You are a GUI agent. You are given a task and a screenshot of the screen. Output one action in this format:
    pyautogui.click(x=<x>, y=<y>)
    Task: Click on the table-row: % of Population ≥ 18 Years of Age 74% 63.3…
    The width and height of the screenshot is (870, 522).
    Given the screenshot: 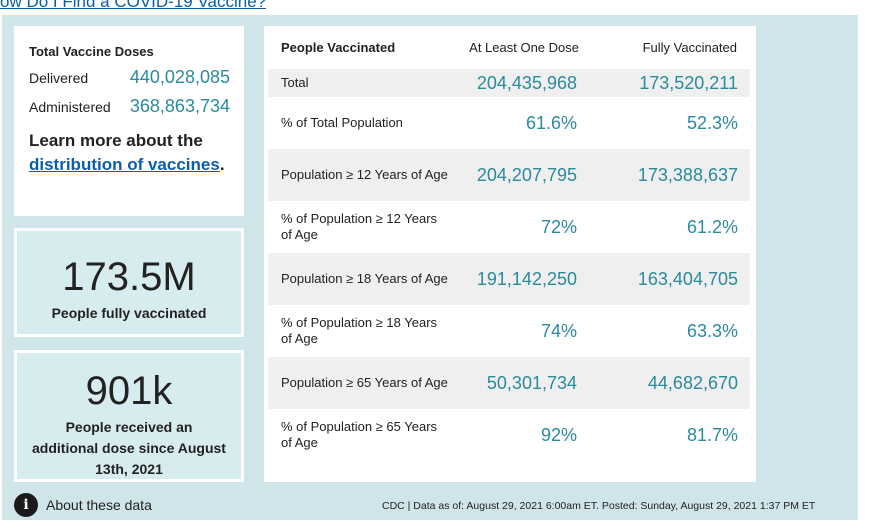 What is the action you would take?
    pyautogui.click(x=509, y=331)
    